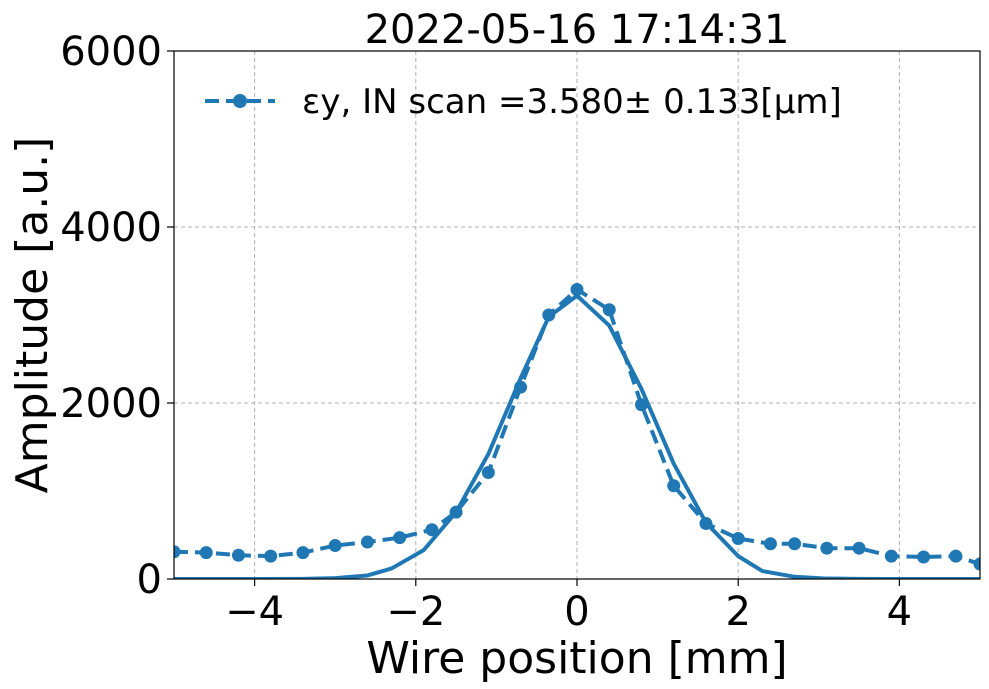 This screenshot has height=689, width=989. What do you see at coordinates (572, 102) in the screenshot?
I see `legend-label: εy, IN scan =3.580± 0.133[μm]` at bounding box center [572, 102].